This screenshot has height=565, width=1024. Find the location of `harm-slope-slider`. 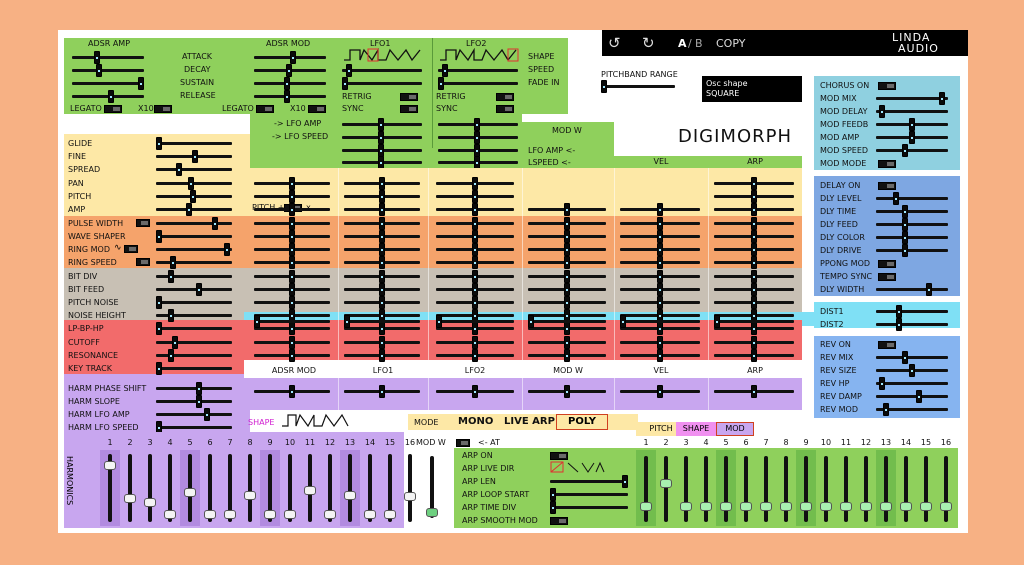

harm-slope-slider is located at coordinates (194, 401).